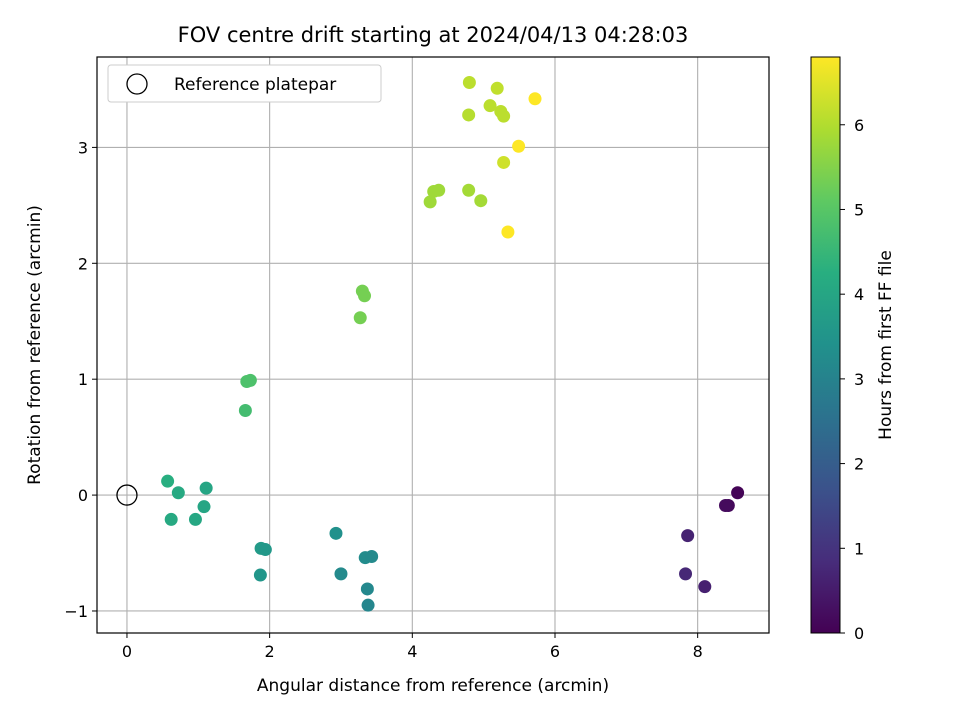 This screenshot has height=720, width=960. I want to click on y-tick-label-4: 3, so click(83, 147).